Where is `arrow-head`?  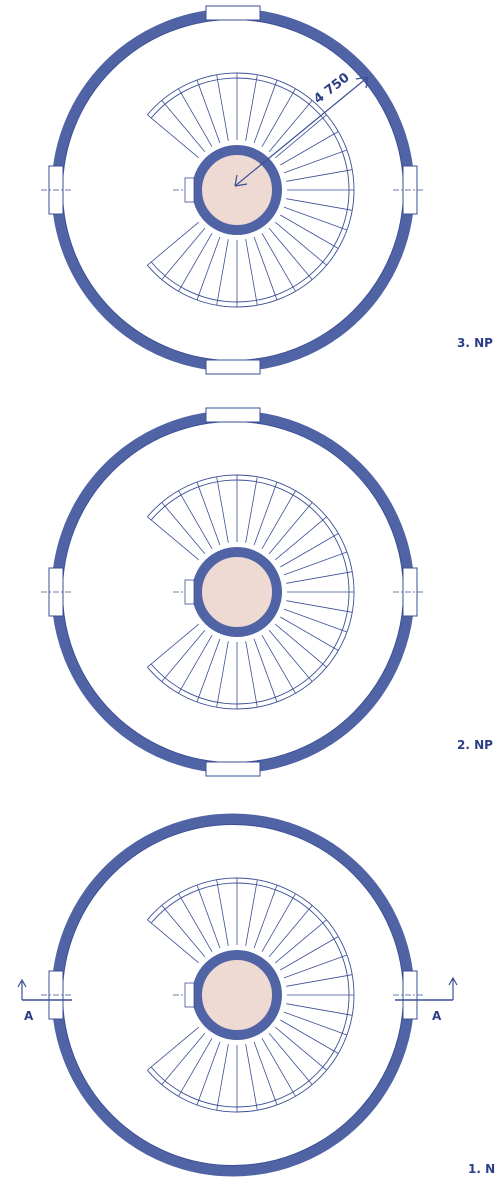 arrow-head is located at coordinates (301, 131).